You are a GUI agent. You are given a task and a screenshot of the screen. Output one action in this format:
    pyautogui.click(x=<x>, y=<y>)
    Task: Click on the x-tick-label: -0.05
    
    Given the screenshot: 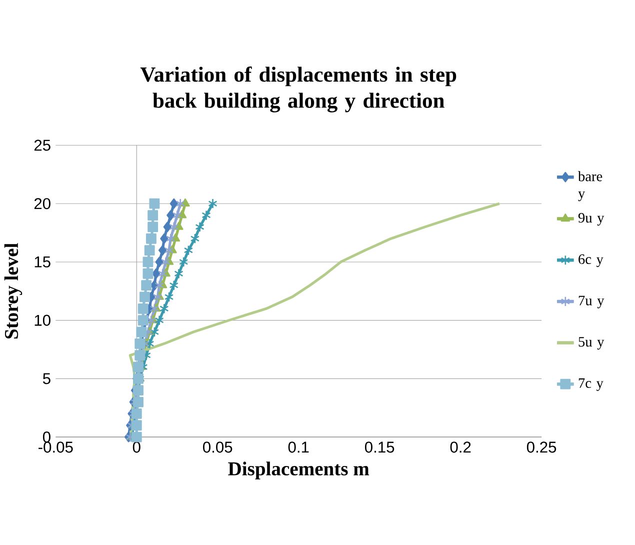 What is the action you would take?
    pyautogui.click(x=55, y=447)
    